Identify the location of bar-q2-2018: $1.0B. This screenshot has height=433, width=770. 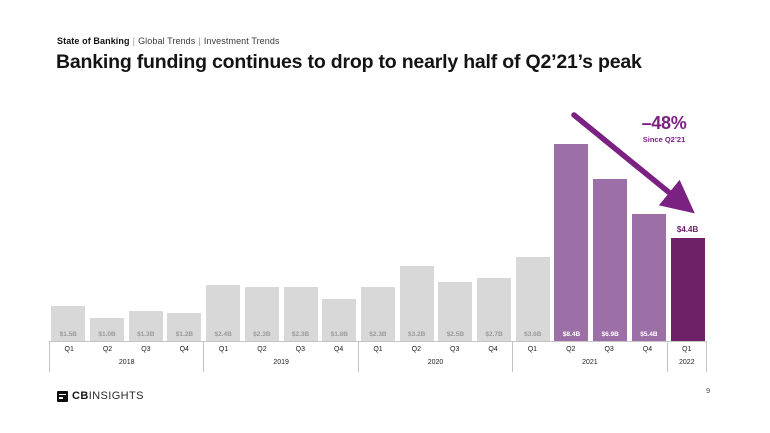
(107, 329).